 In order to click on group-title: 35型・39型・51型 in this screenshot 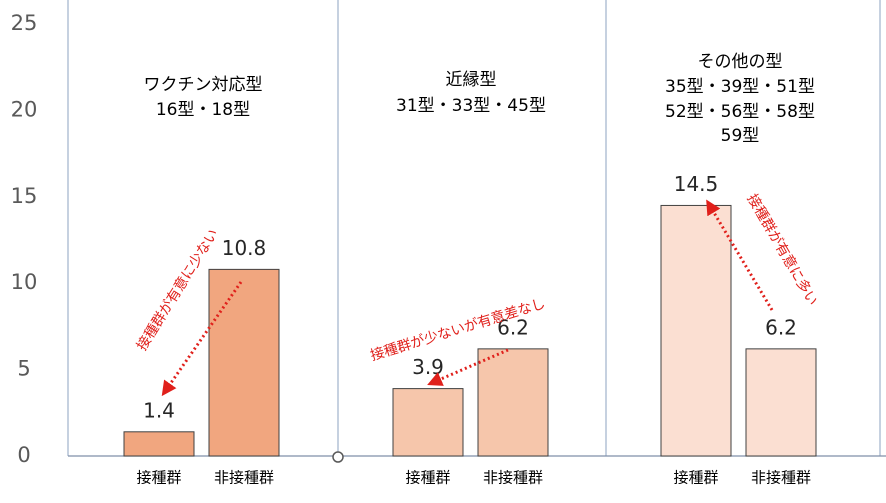, I will do `click(740, 87)`.